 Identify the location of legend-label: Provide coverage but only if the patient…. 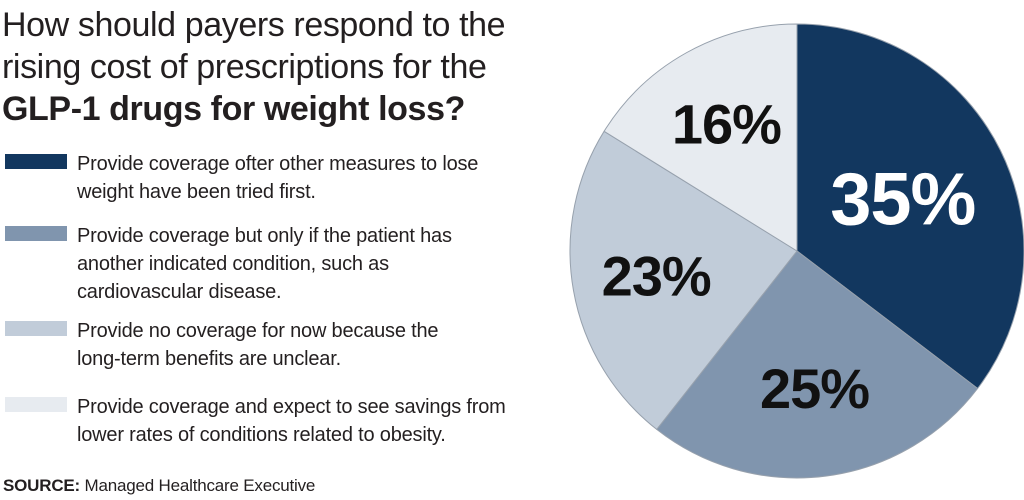
(264, 264).